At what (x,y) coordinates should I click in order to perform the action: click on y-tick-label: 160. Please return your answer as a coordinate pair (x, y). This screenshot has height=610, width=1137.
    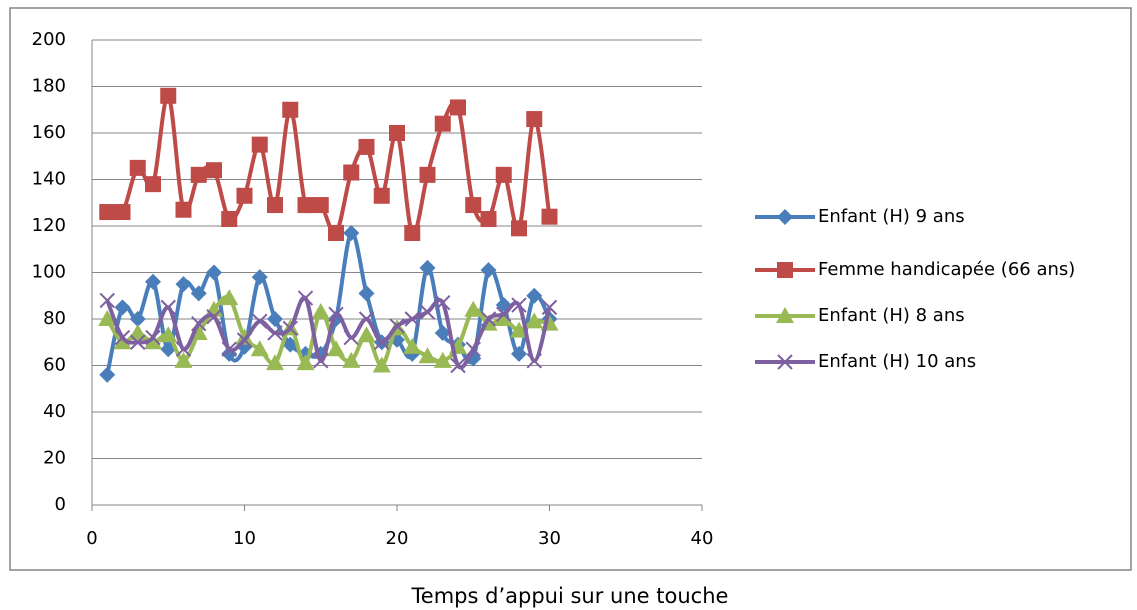
    Looking at the image, I should click on (49, 132).